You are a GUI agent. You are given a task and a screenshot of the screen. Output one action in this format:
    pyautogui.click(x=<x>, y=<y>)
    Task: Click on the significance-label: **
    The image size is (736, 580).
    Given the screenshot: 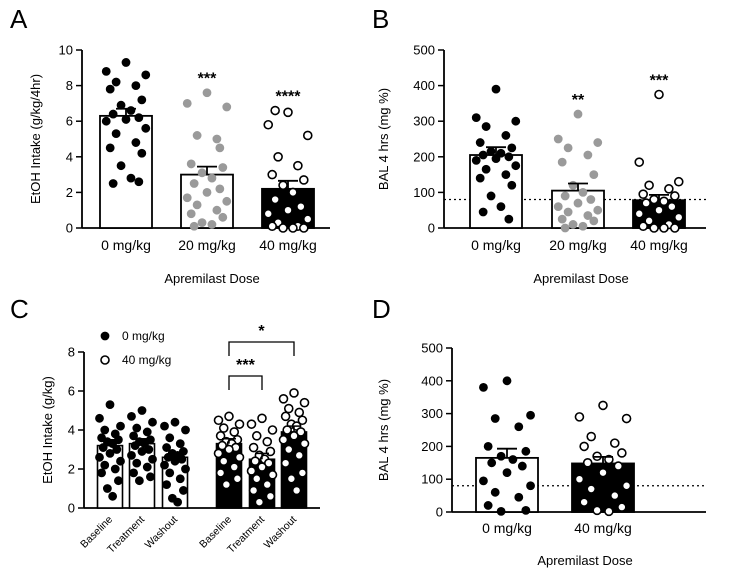 What is the action you would take?
    pyautogui.click(x=578, y=100)
    